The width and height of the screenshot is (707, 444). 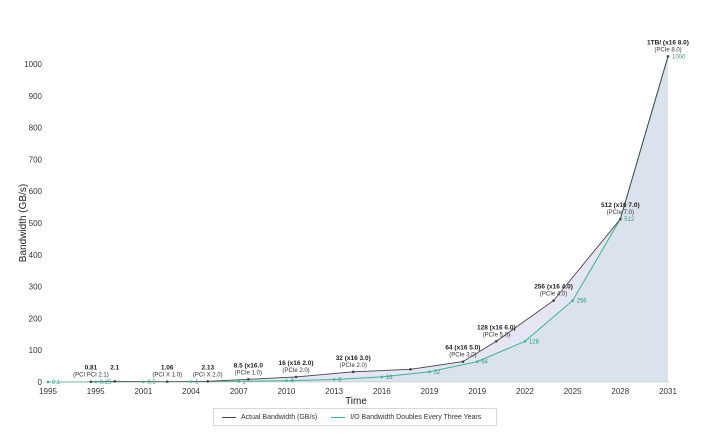 What do you see at coordinates (143, 391) in the screenshot?
I see `x-tick-label: 2001` at bounding box center [143, 391].